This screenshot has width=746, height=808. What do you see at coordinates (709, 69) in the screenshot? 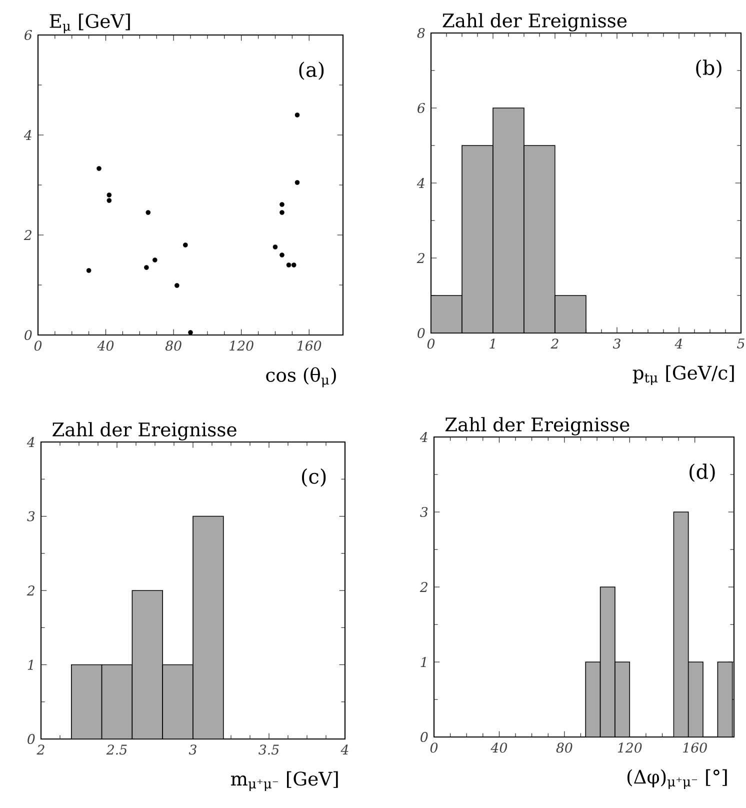
I see `annotation: (b)` at bounding box center [709, 69].